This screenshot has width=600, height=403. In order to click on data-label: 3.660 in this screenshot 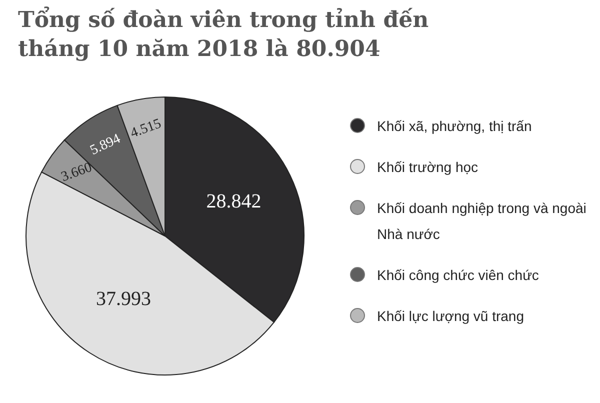, I will do `click(76, 173)`.